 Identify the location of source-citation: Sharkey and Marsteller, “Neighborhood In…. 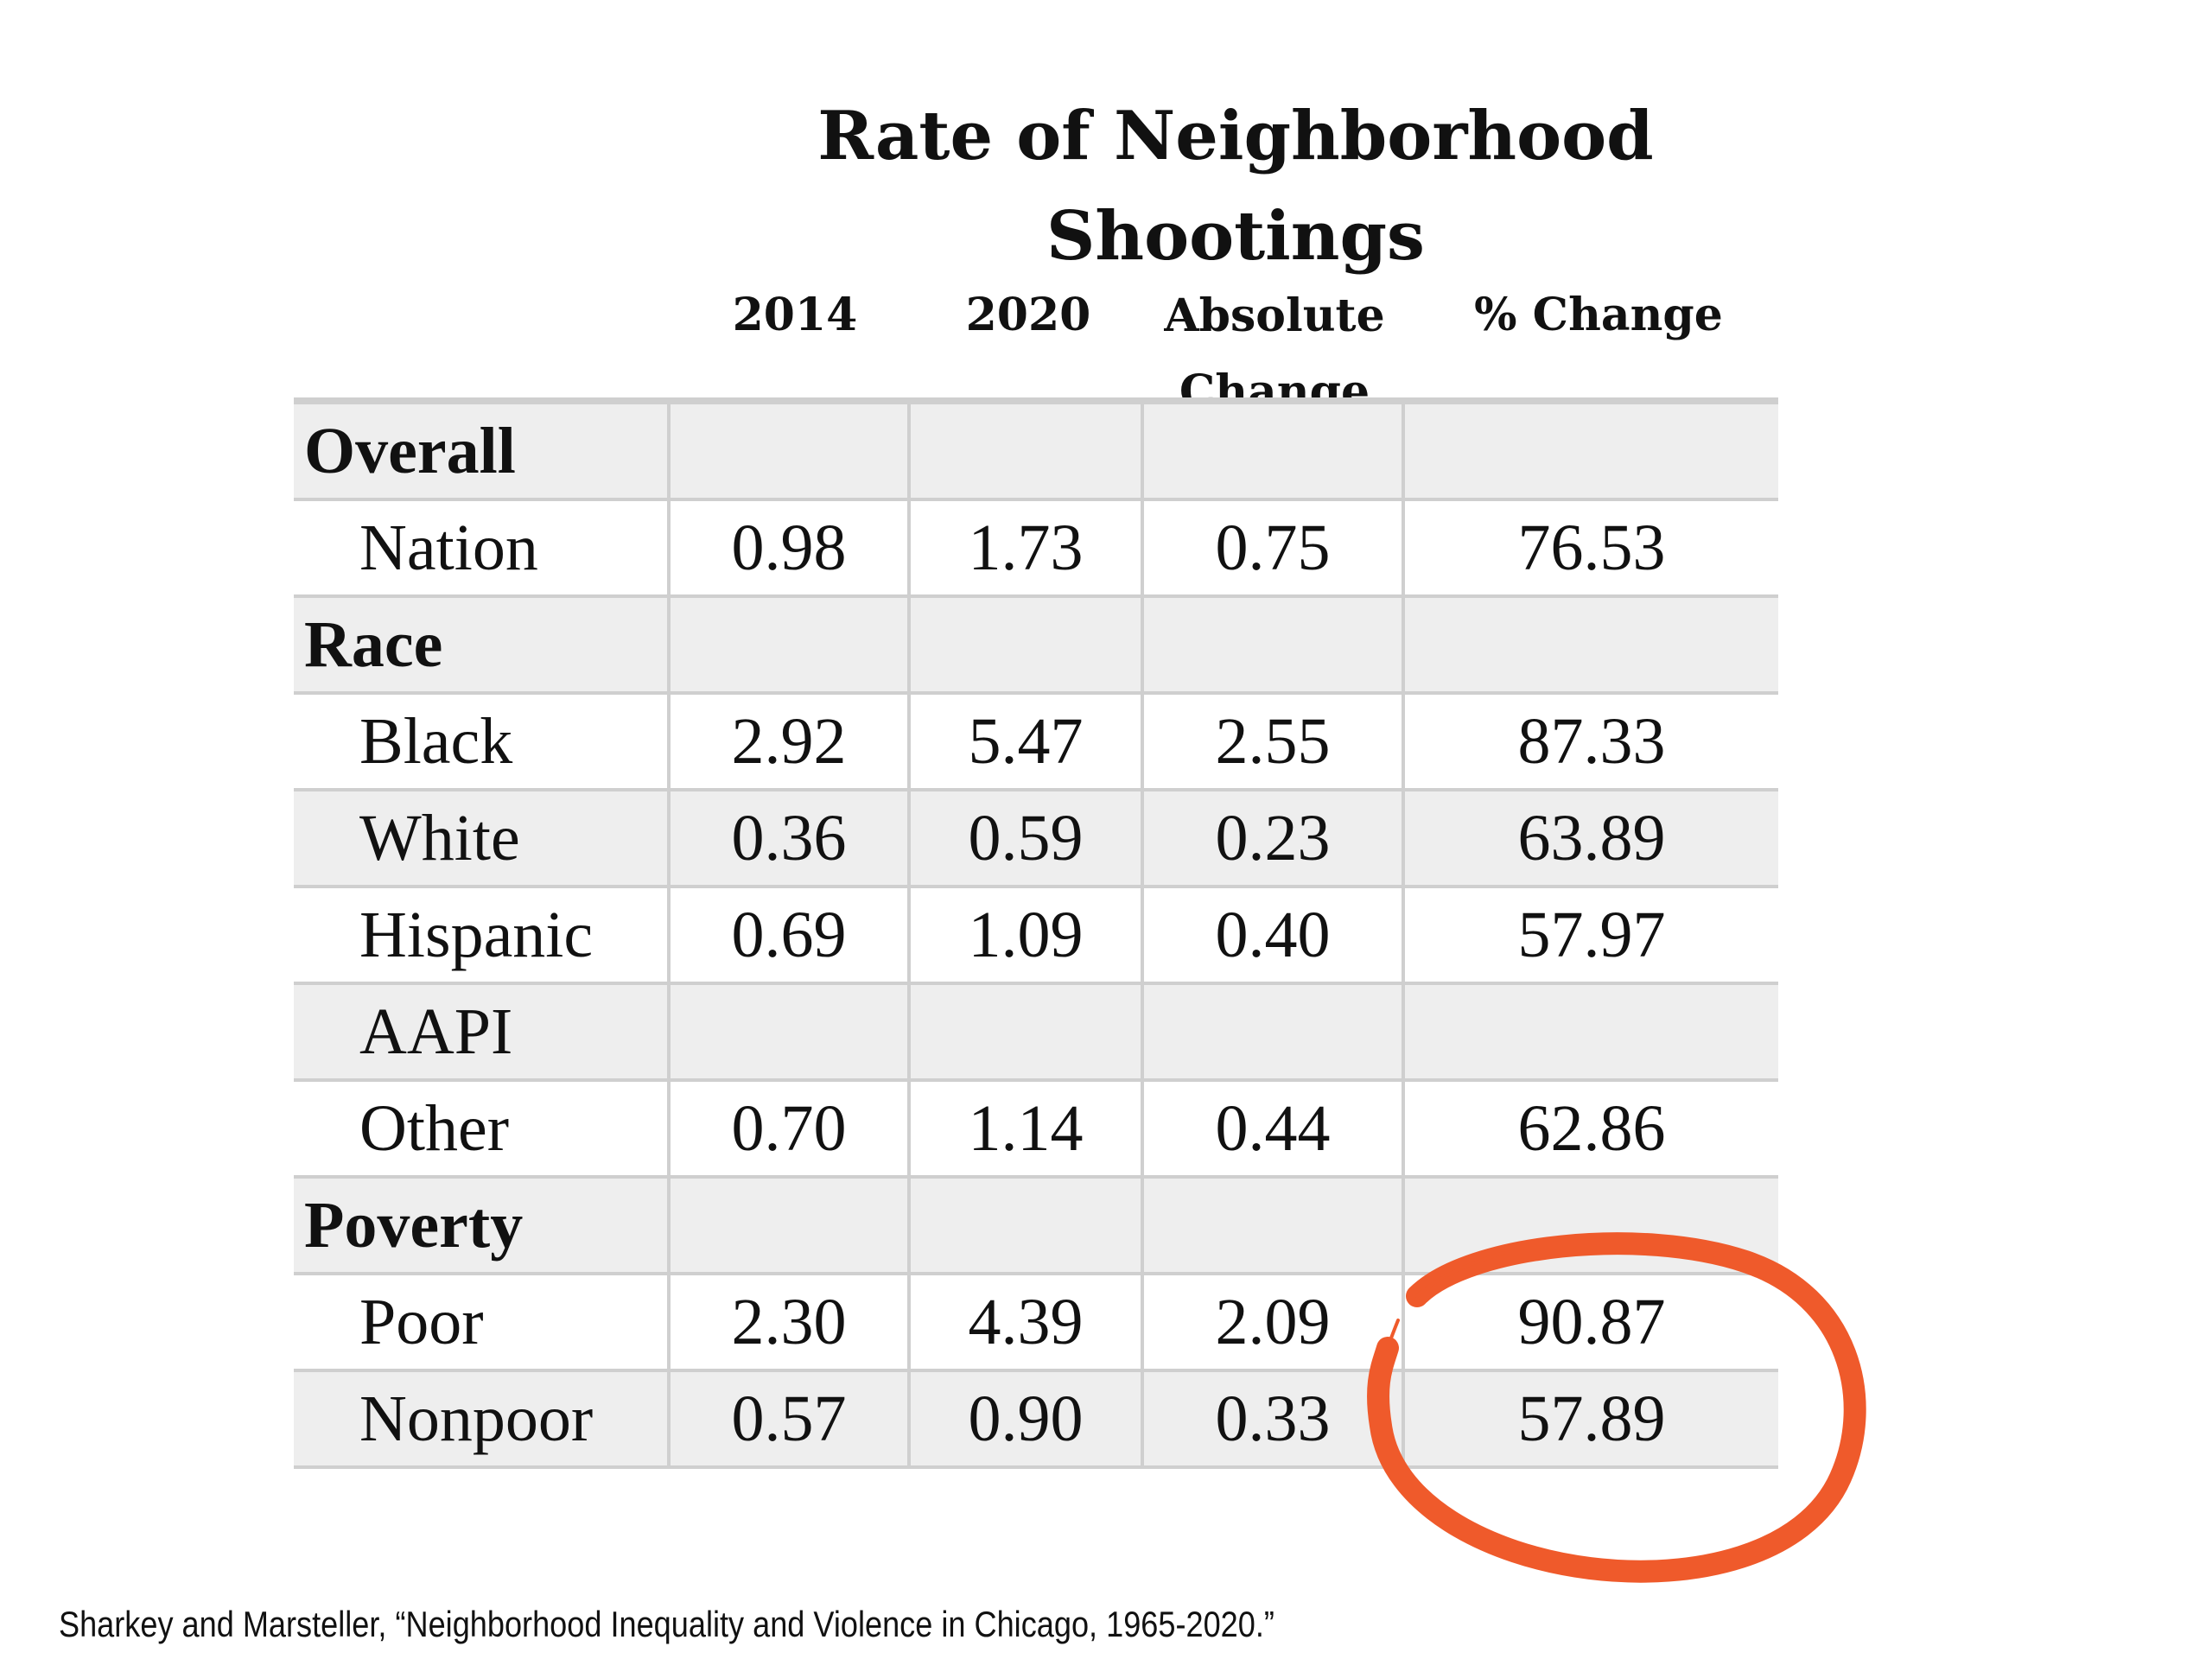
(666, 1624).